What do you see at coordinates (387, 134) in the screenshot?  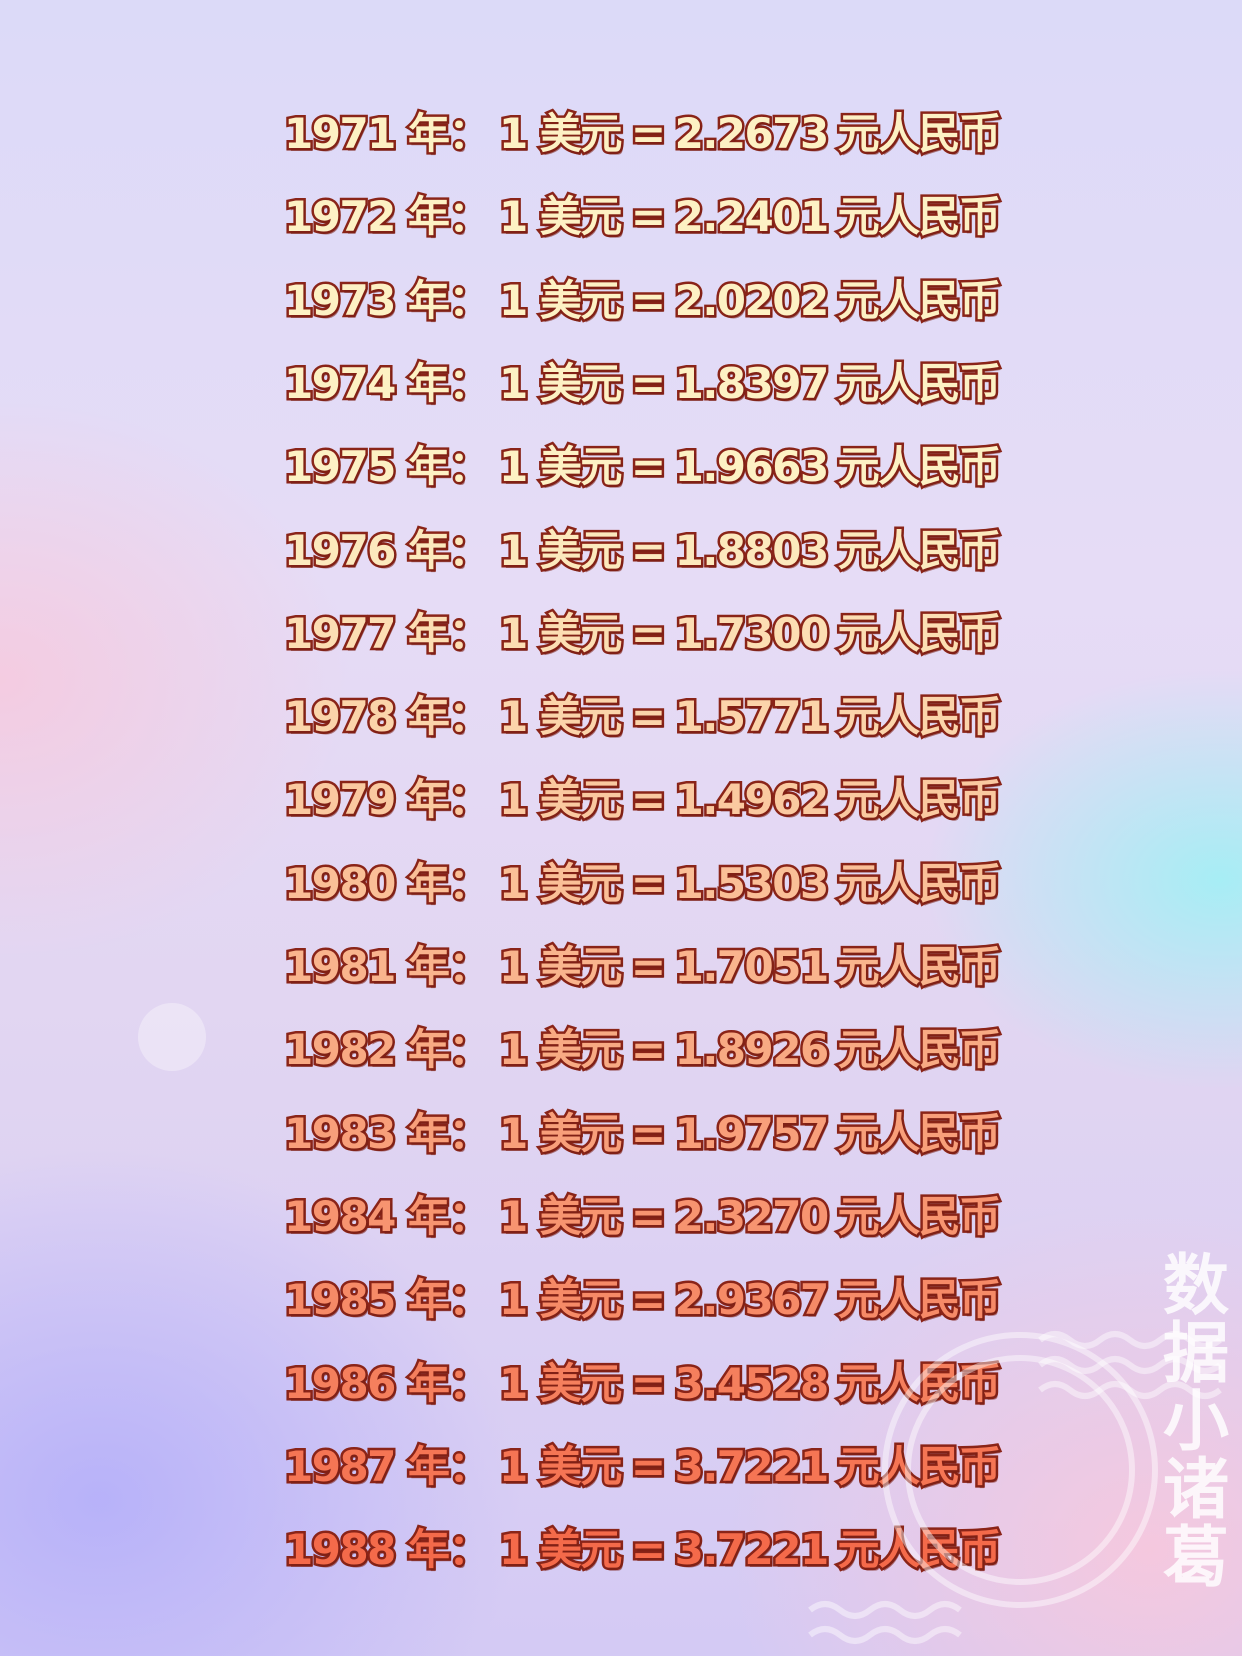 I see `rate-row-year: 1971 年：` at bounding box center [387, 134].